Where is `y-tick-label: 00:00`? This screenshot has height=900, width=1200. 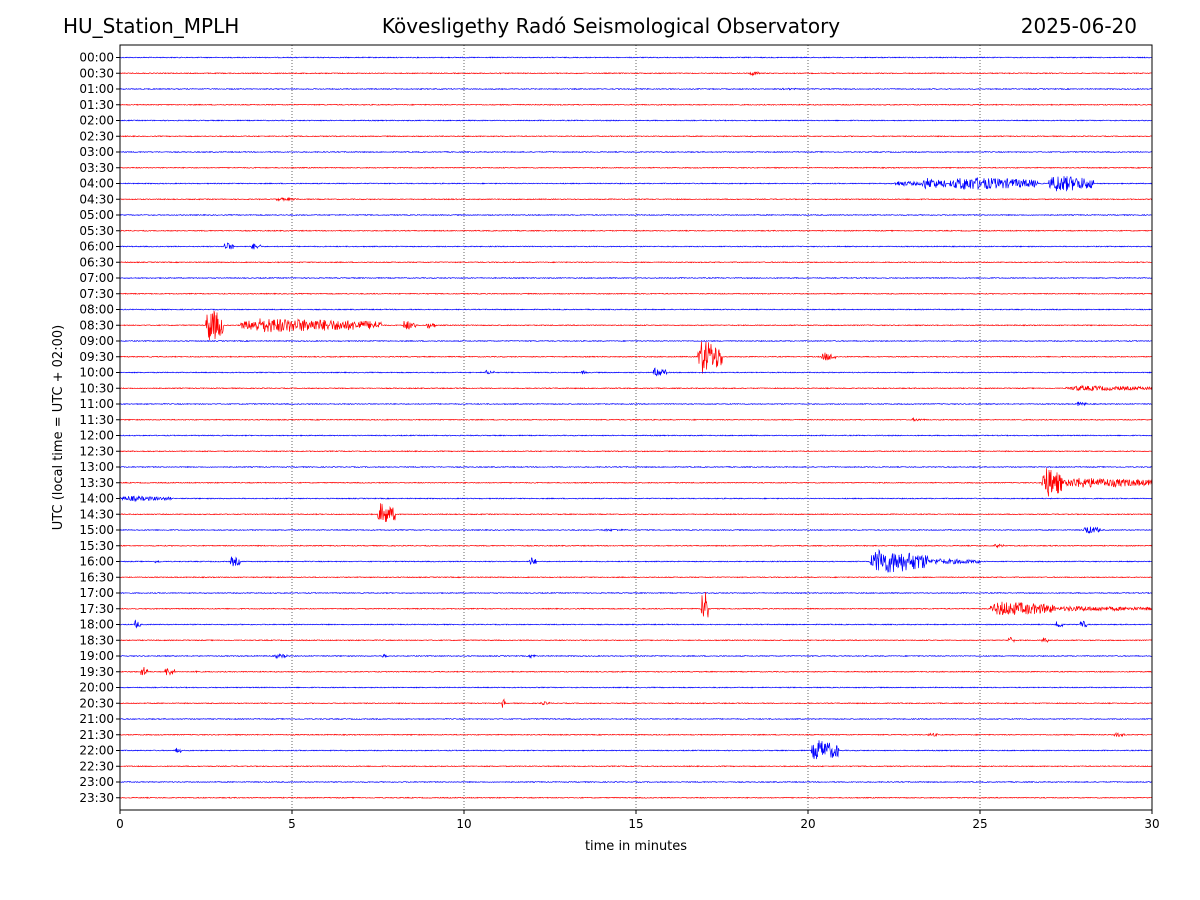
y-tick-label: 00:00 is located at coordinates (96, 58).